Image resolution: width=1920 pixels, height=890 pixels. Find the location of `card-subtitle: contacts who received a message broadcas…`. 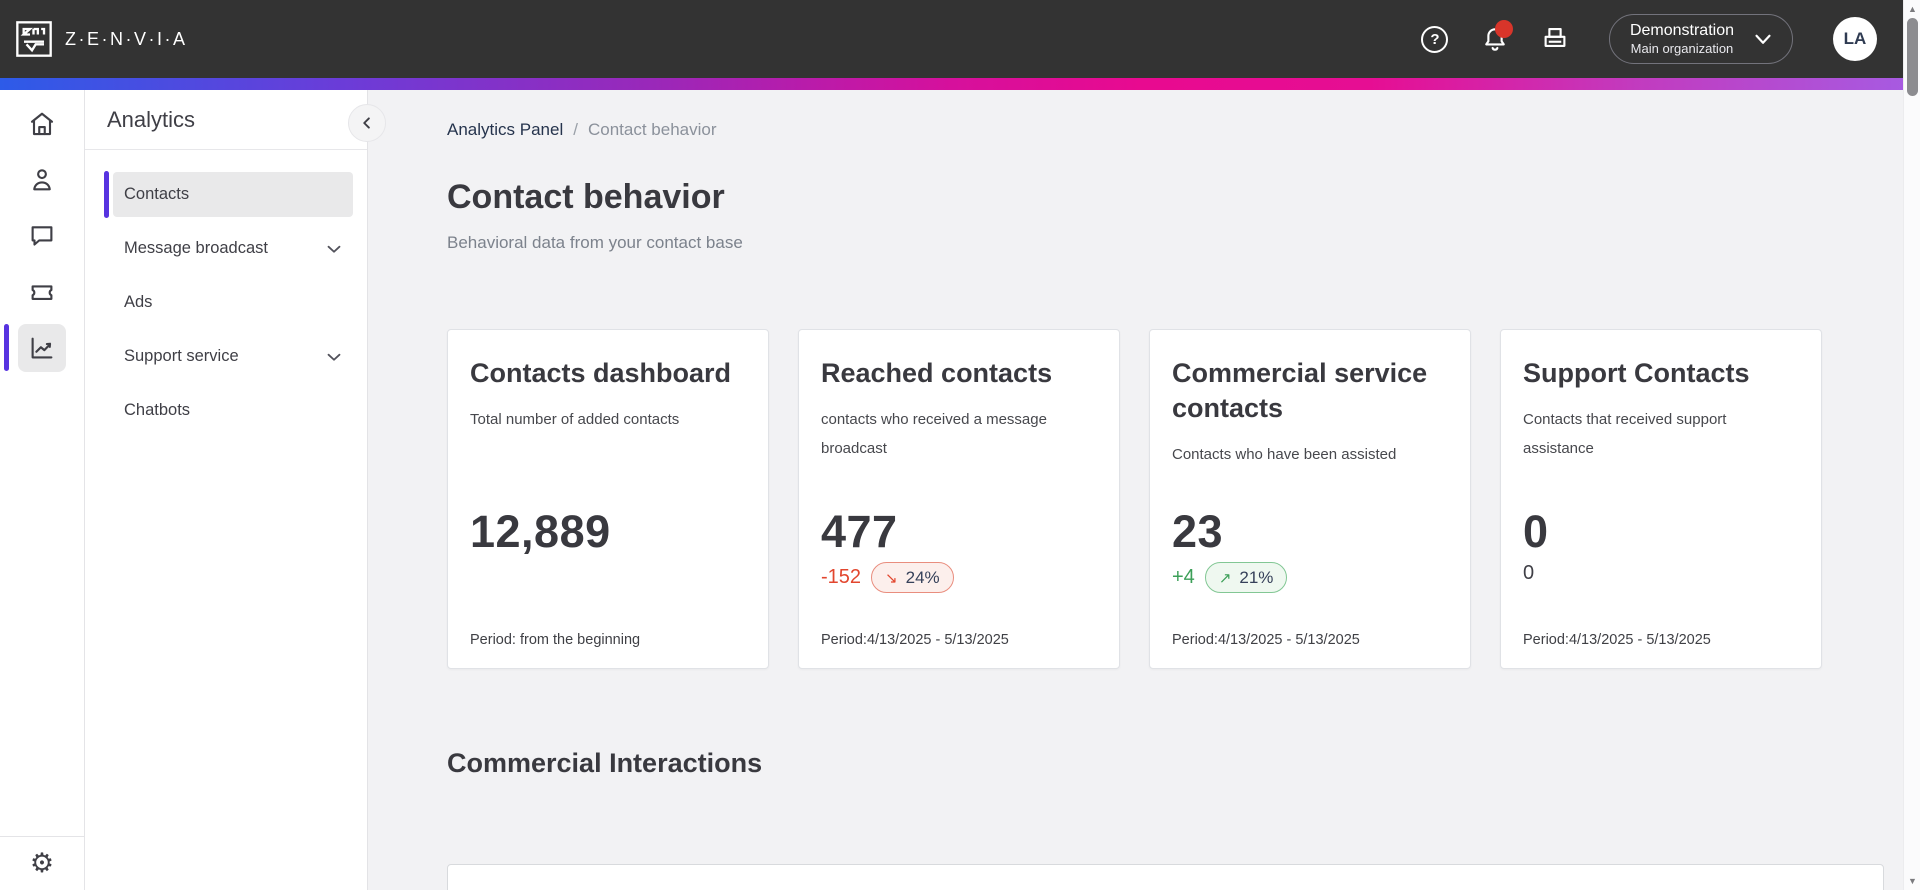

card-subtitle: contacts who received a message broadcas… is located at coordinates (934, 434).